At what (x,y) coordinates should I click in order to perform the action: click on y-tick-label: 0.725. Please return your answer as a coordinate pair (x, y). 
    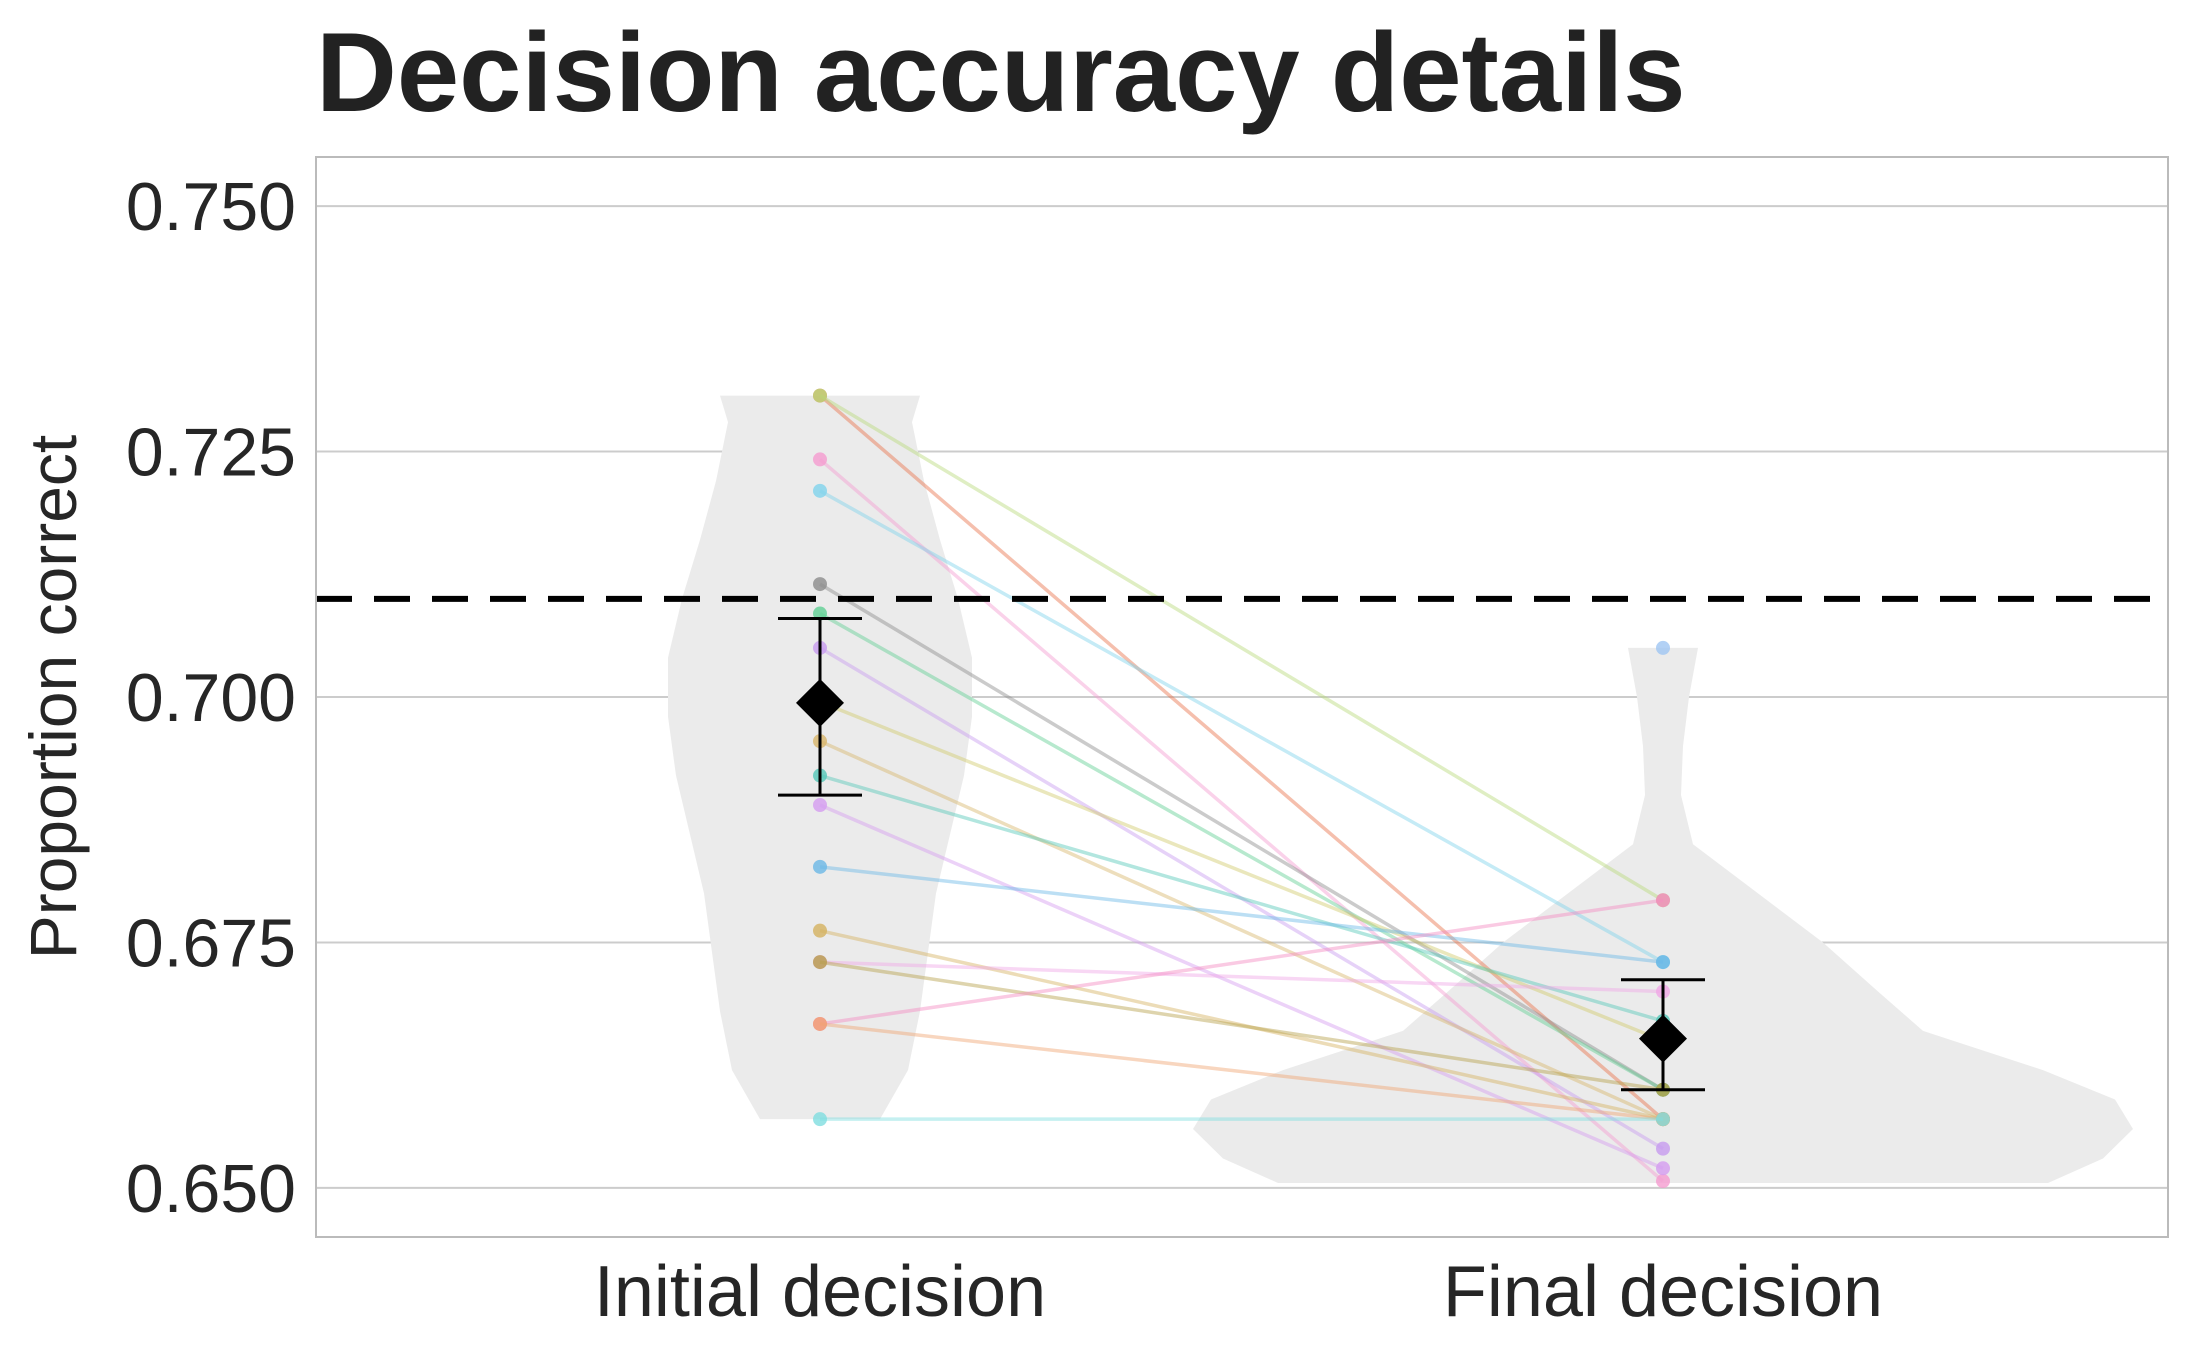
    Looking at the image, I should click on (211, 453).